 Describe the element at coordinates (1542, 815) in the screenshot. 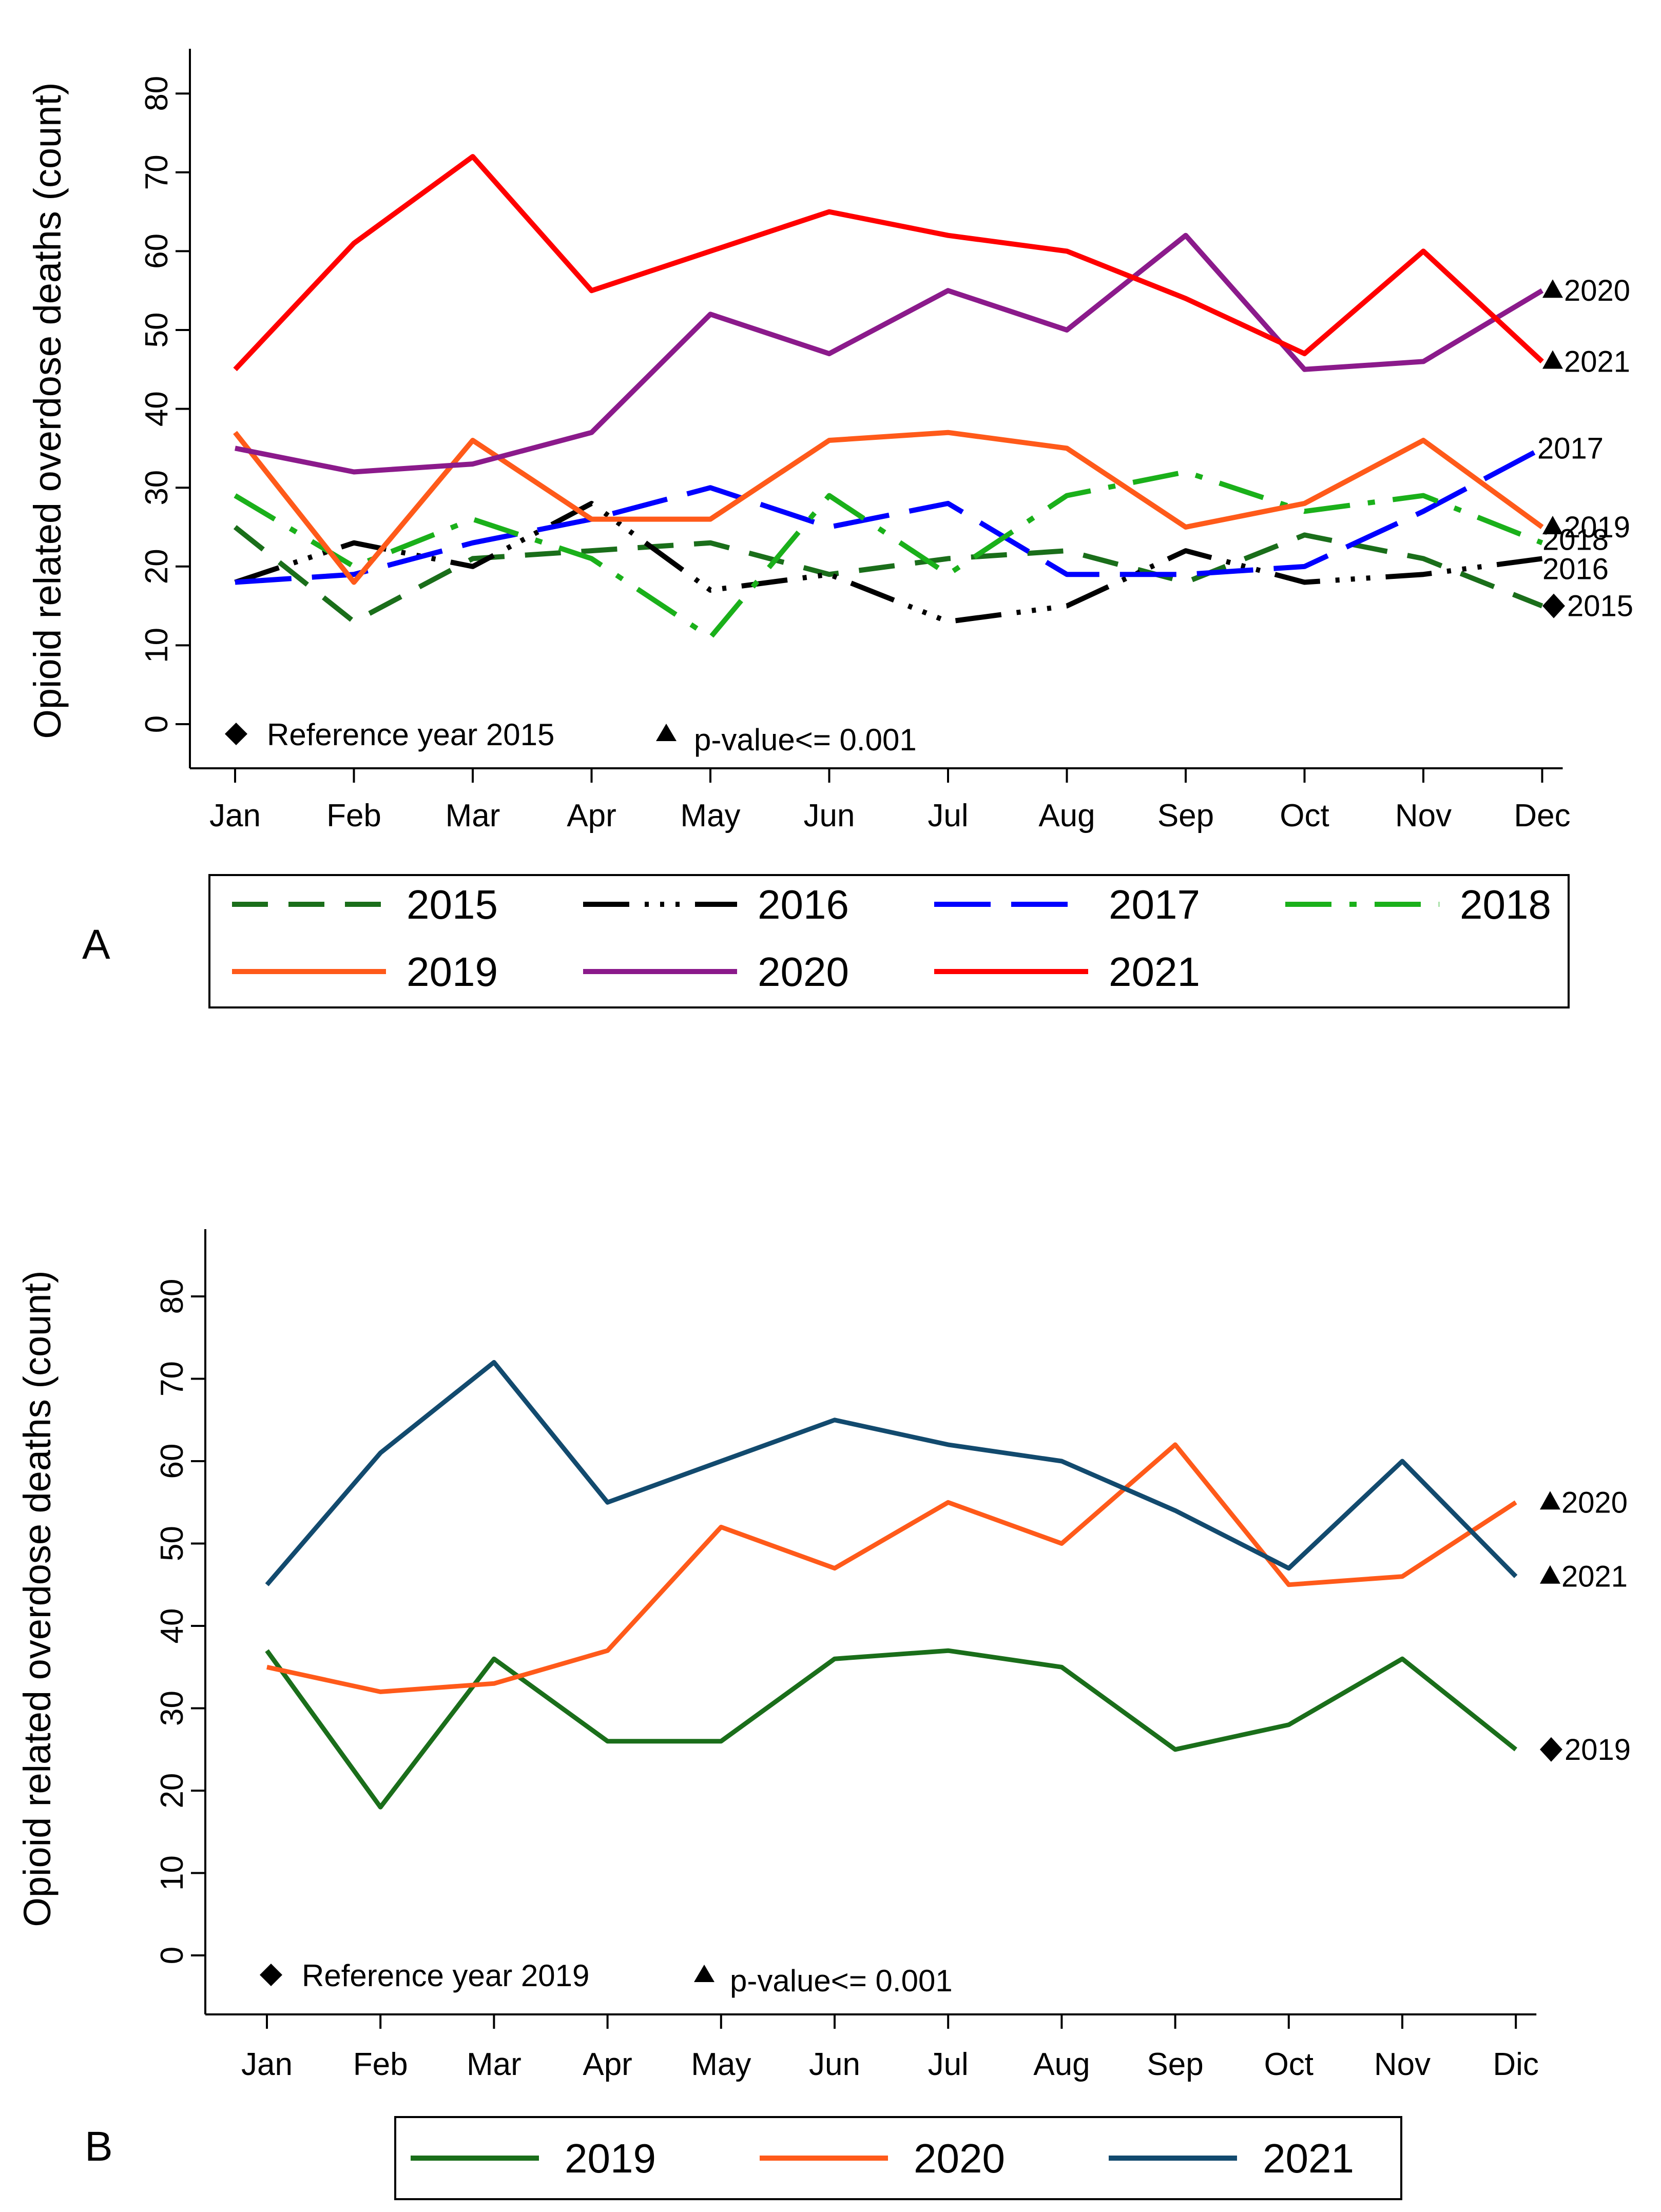

I see `x-tick-label: Dec` at that location.